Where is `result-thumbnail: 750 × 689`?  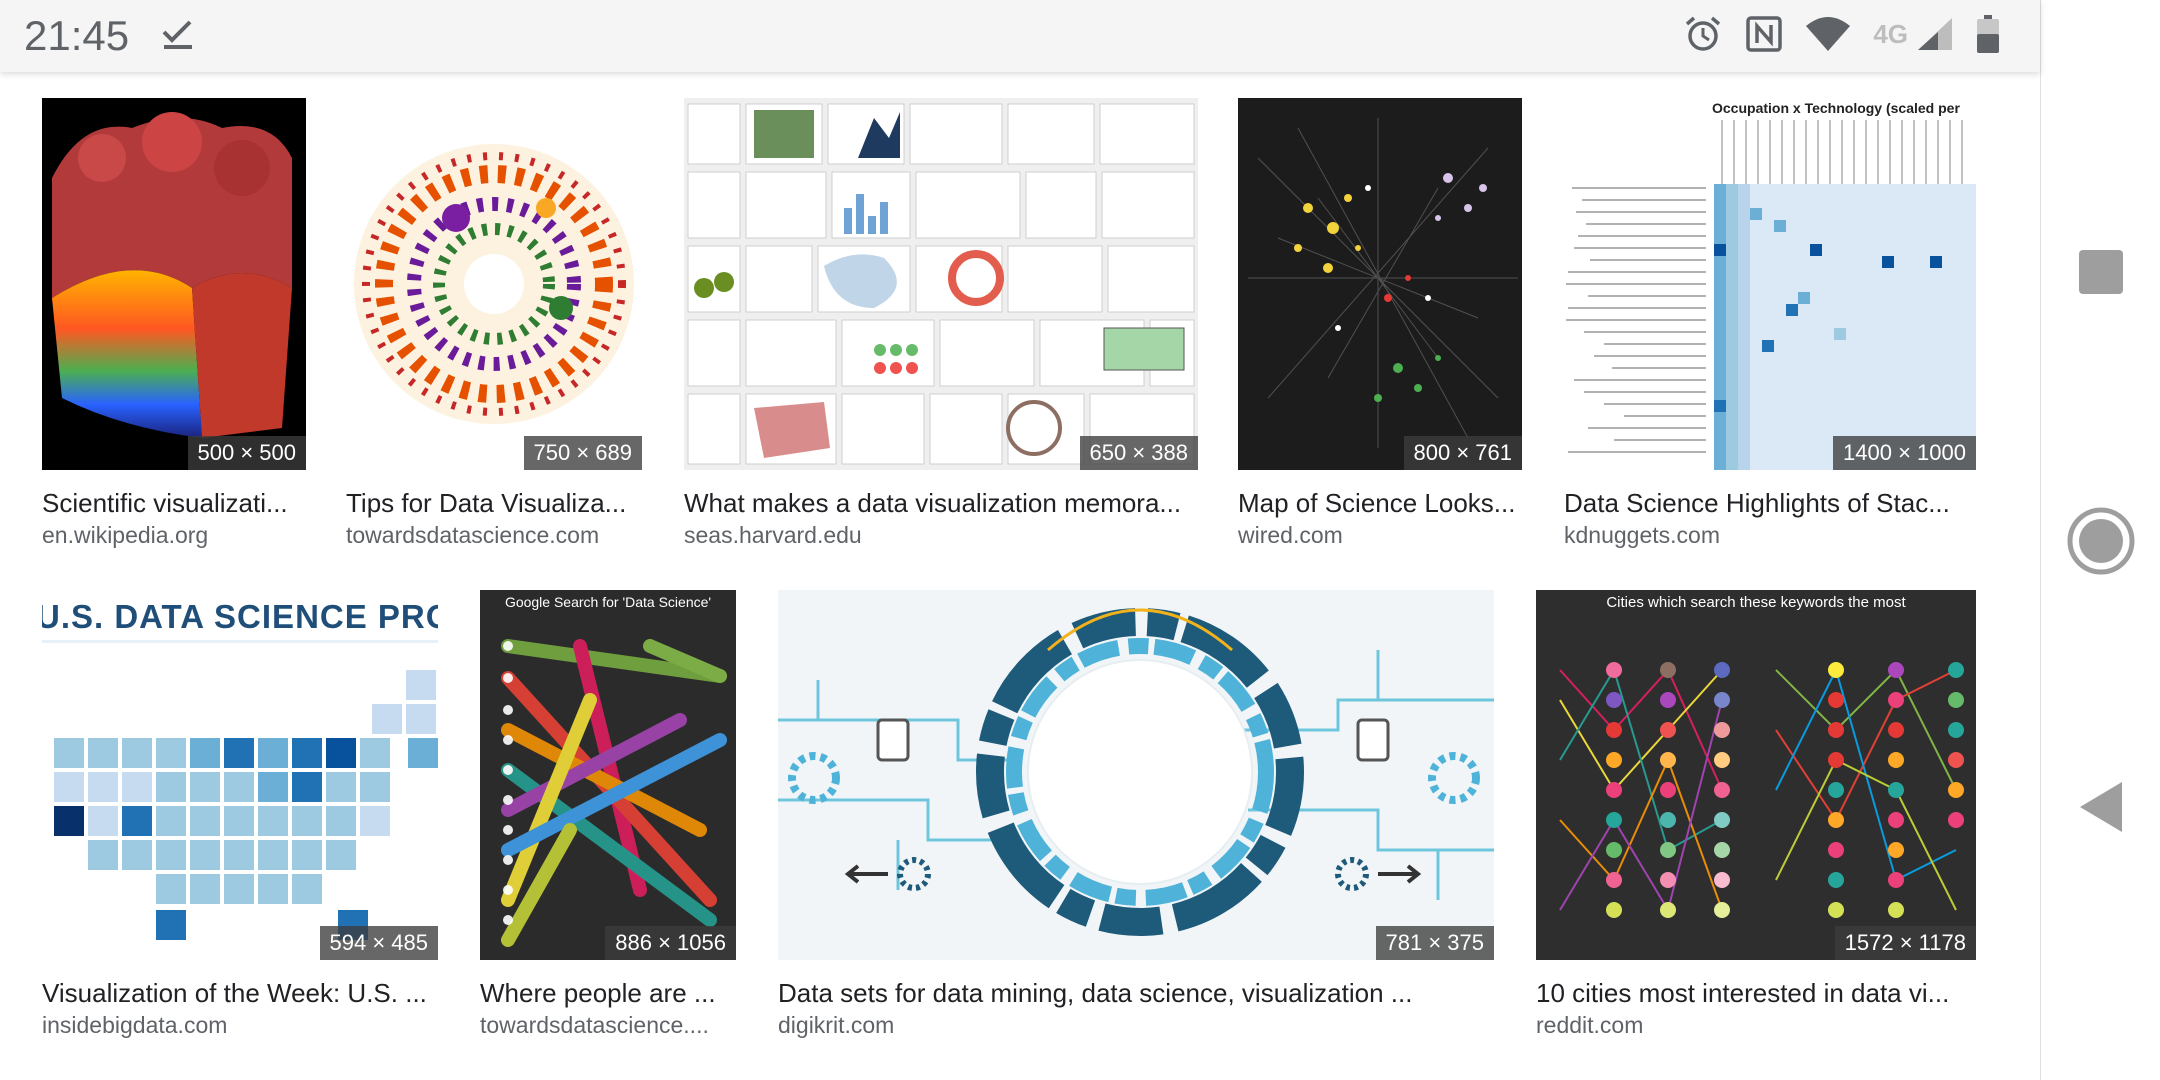 result-thumbnail: 750 × 689 is located at coordinates (494, 284).